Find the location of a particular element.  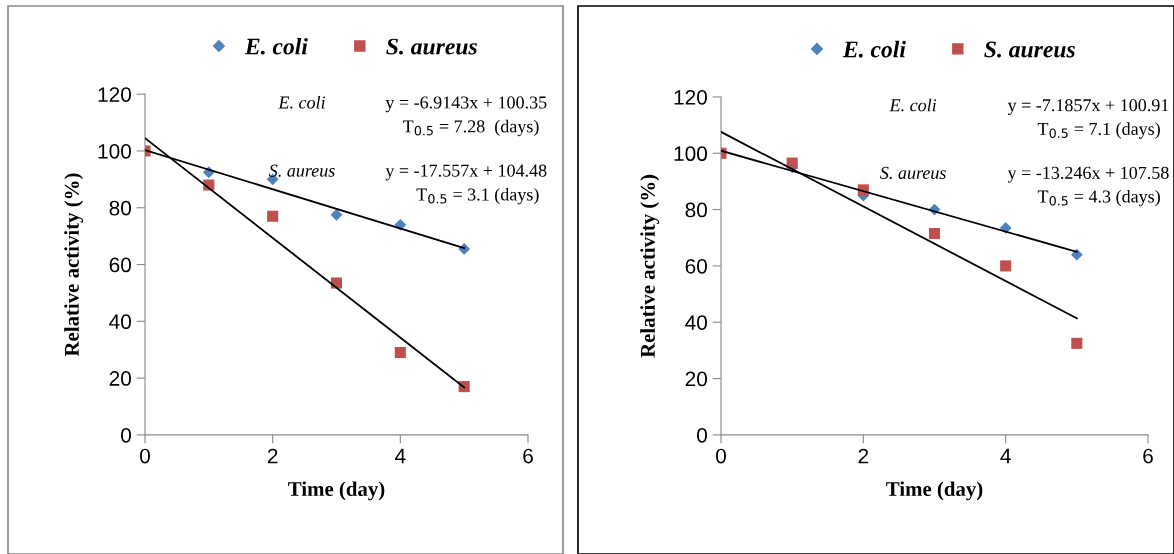

annotation: T$_{0.5}$ = 4.3 (days) is located at coordinates (1098, 198).